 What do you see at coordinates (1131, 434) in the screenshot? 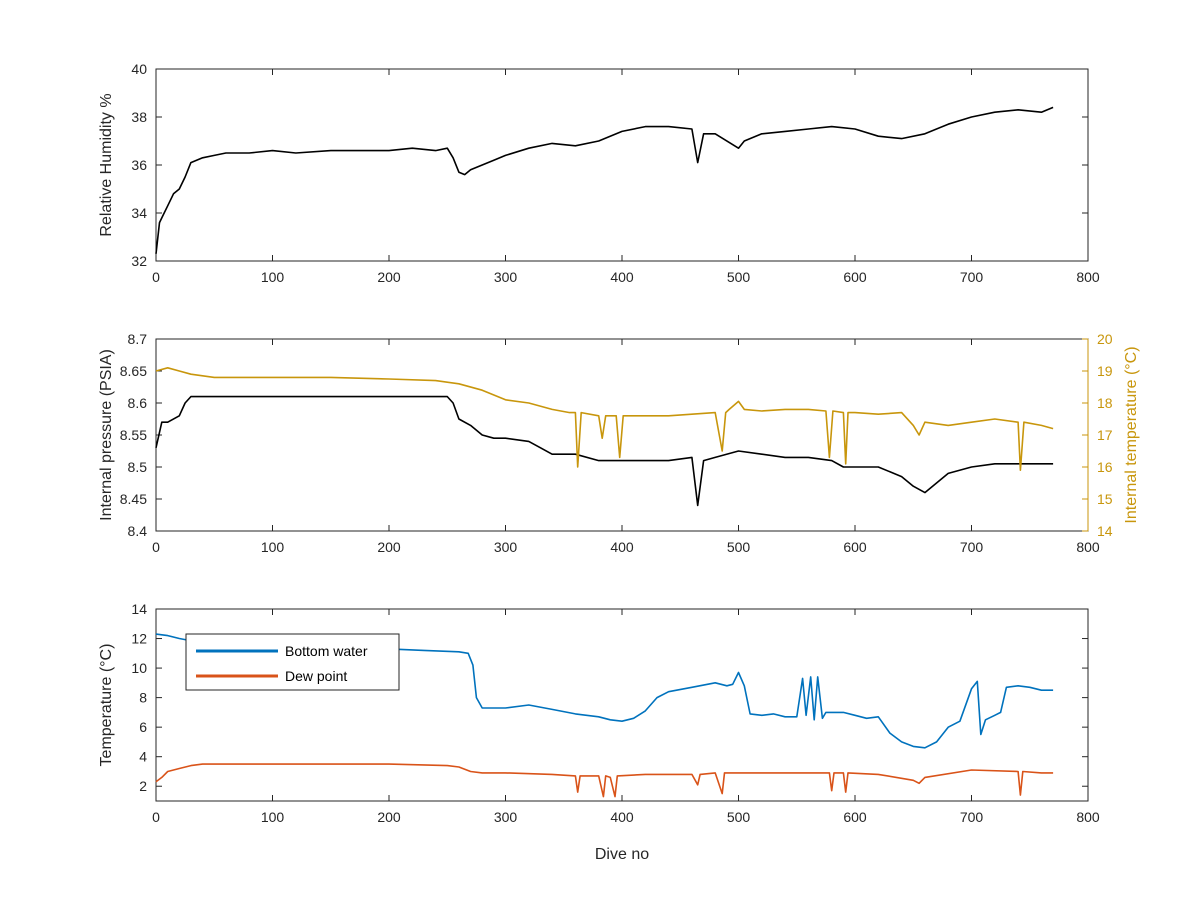
I see `internal-temperature-y-axis-label: Internal temperature (°C)` at bounding box center [1131, 434].